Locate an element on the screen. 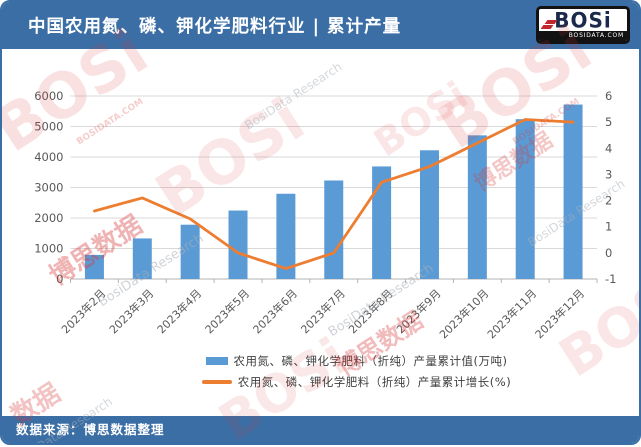 This screenshot has width=641, height=447. right-axis-tick-label: 0 is located at coordinates (608, 253).